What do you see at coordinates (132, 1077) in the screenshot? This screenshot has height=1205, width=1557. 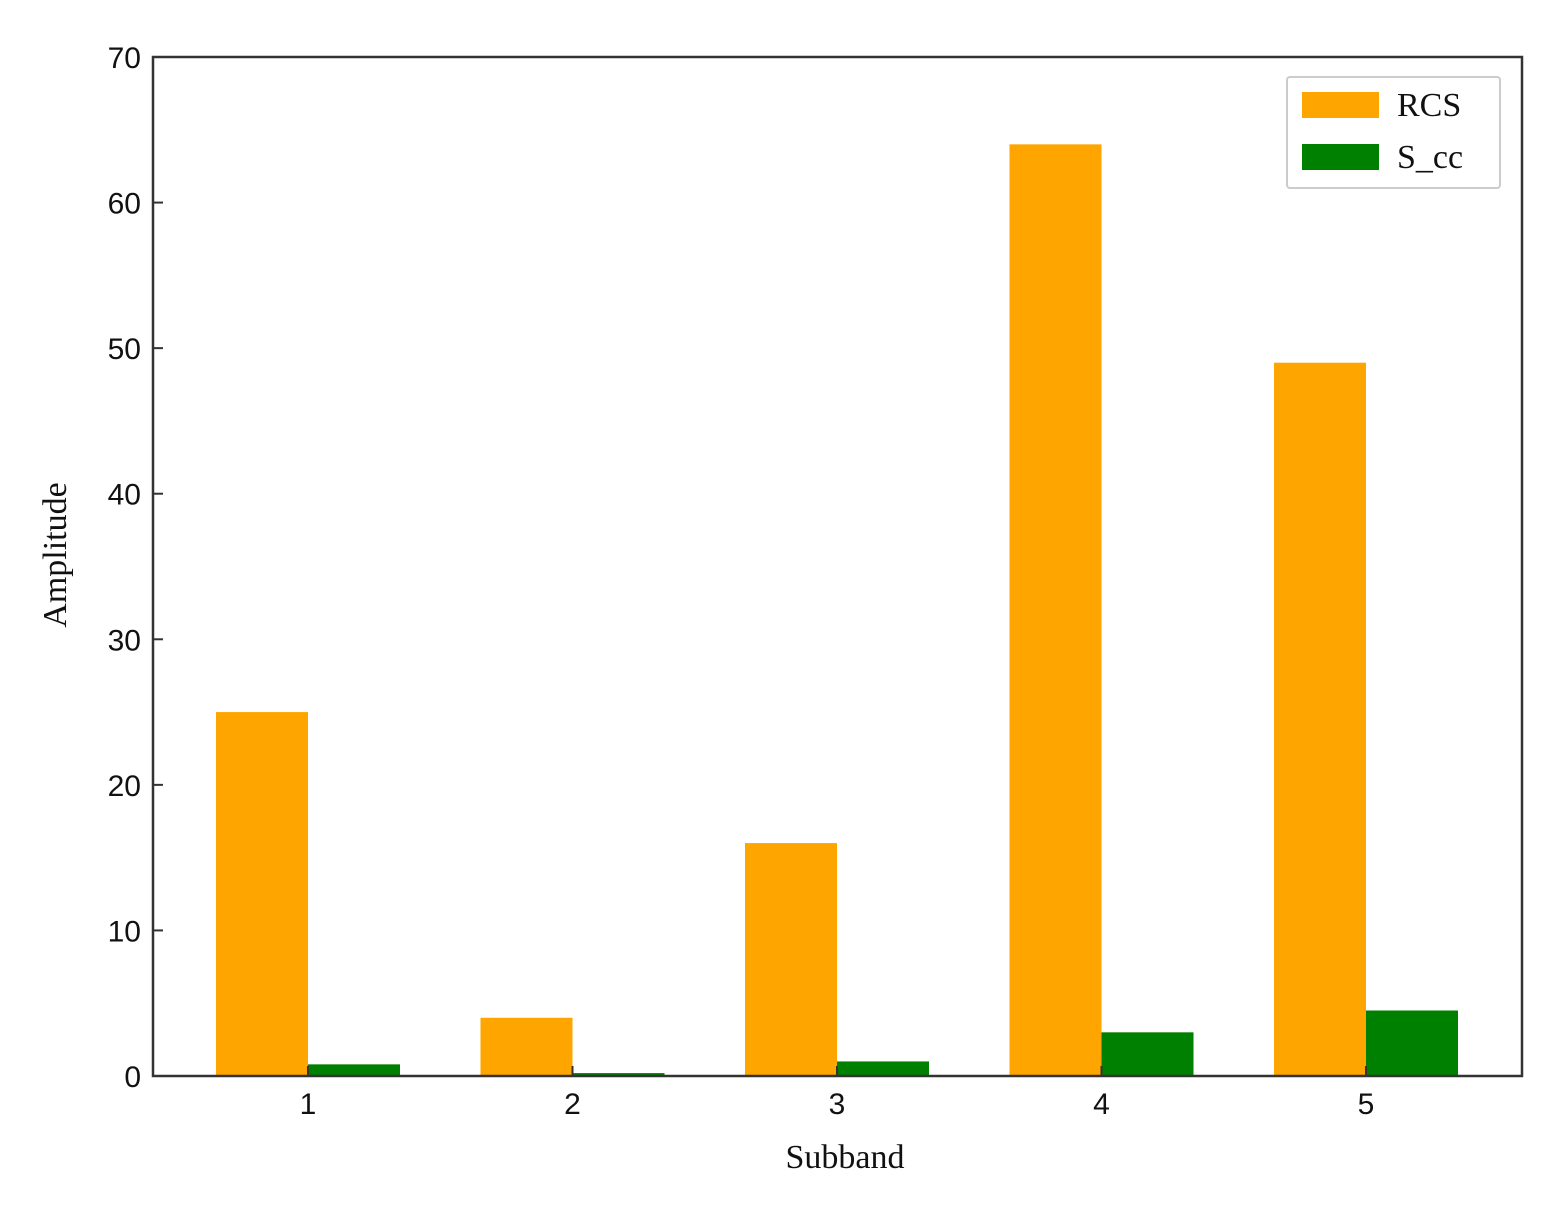 I see `y-tick-label: 0` at bounding box center [132, 1077].